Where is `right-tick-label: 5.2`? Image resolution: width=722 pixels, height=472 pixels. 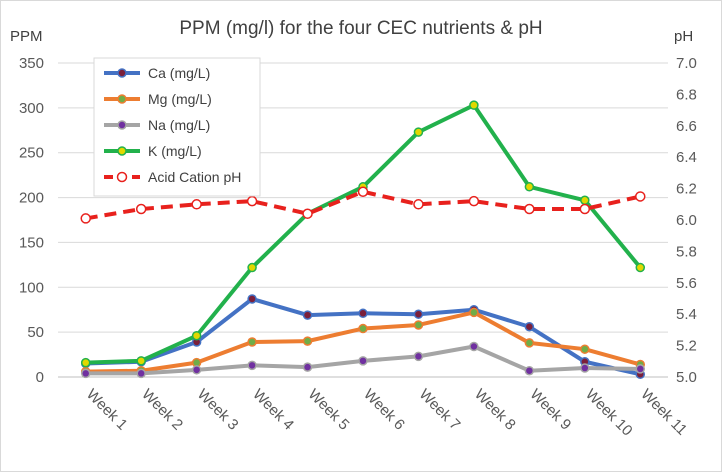 right-tick-label: 5.2 is located at coordinates (686, 346).